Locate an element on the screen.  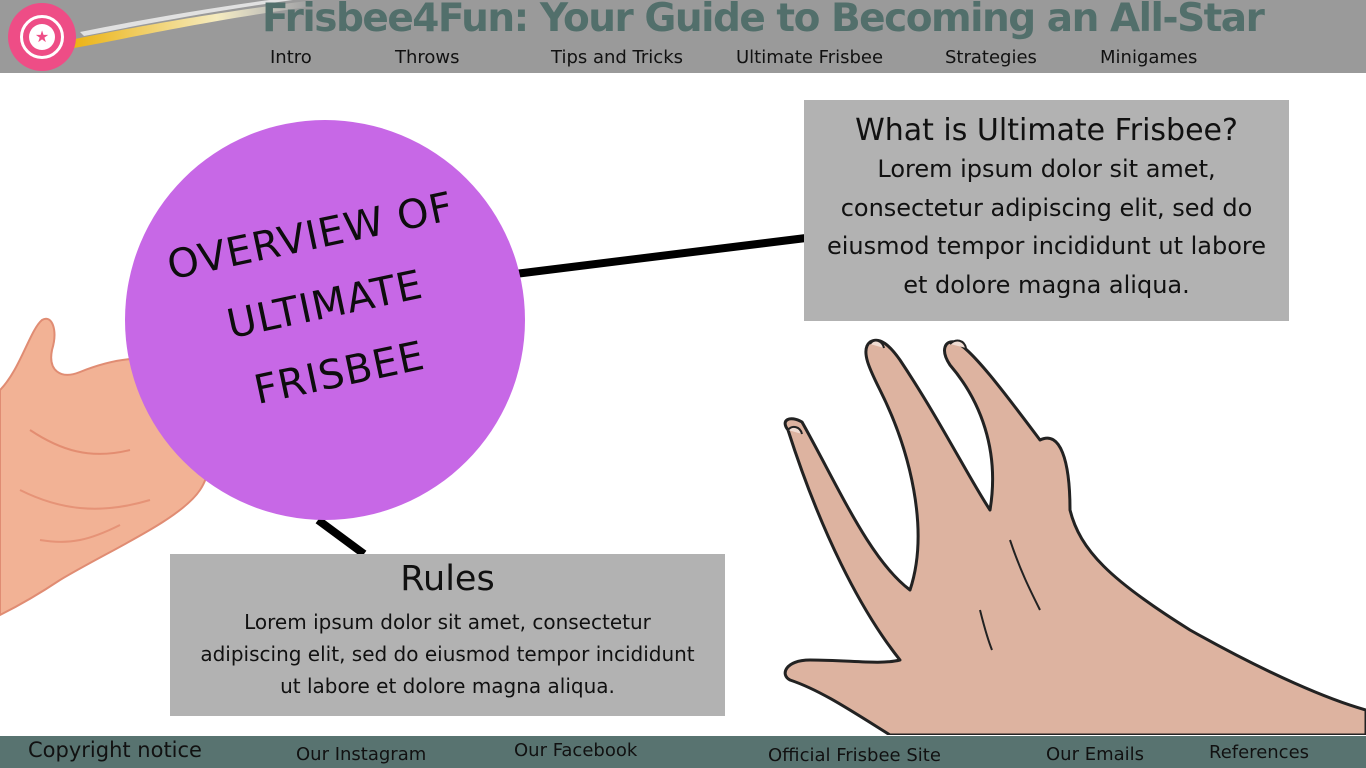
footer-link-instagram: Our Instagram is located at coordinates (361, 754).